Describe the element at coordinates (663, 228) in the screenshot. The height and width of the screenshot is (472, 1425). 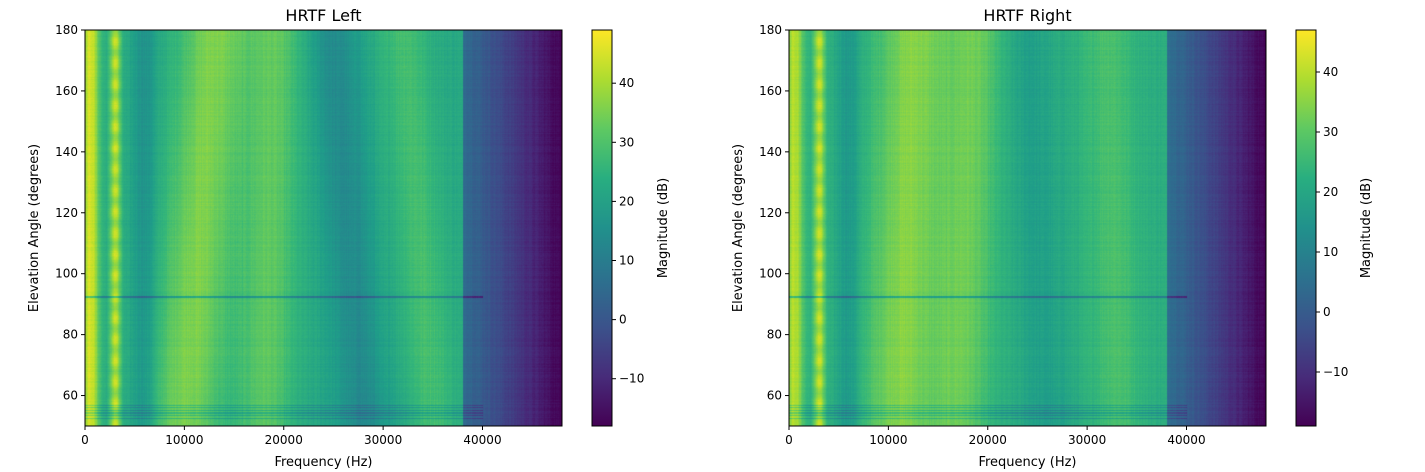
I see `left-colorbar-label: Magnitude (dB)` at that location.